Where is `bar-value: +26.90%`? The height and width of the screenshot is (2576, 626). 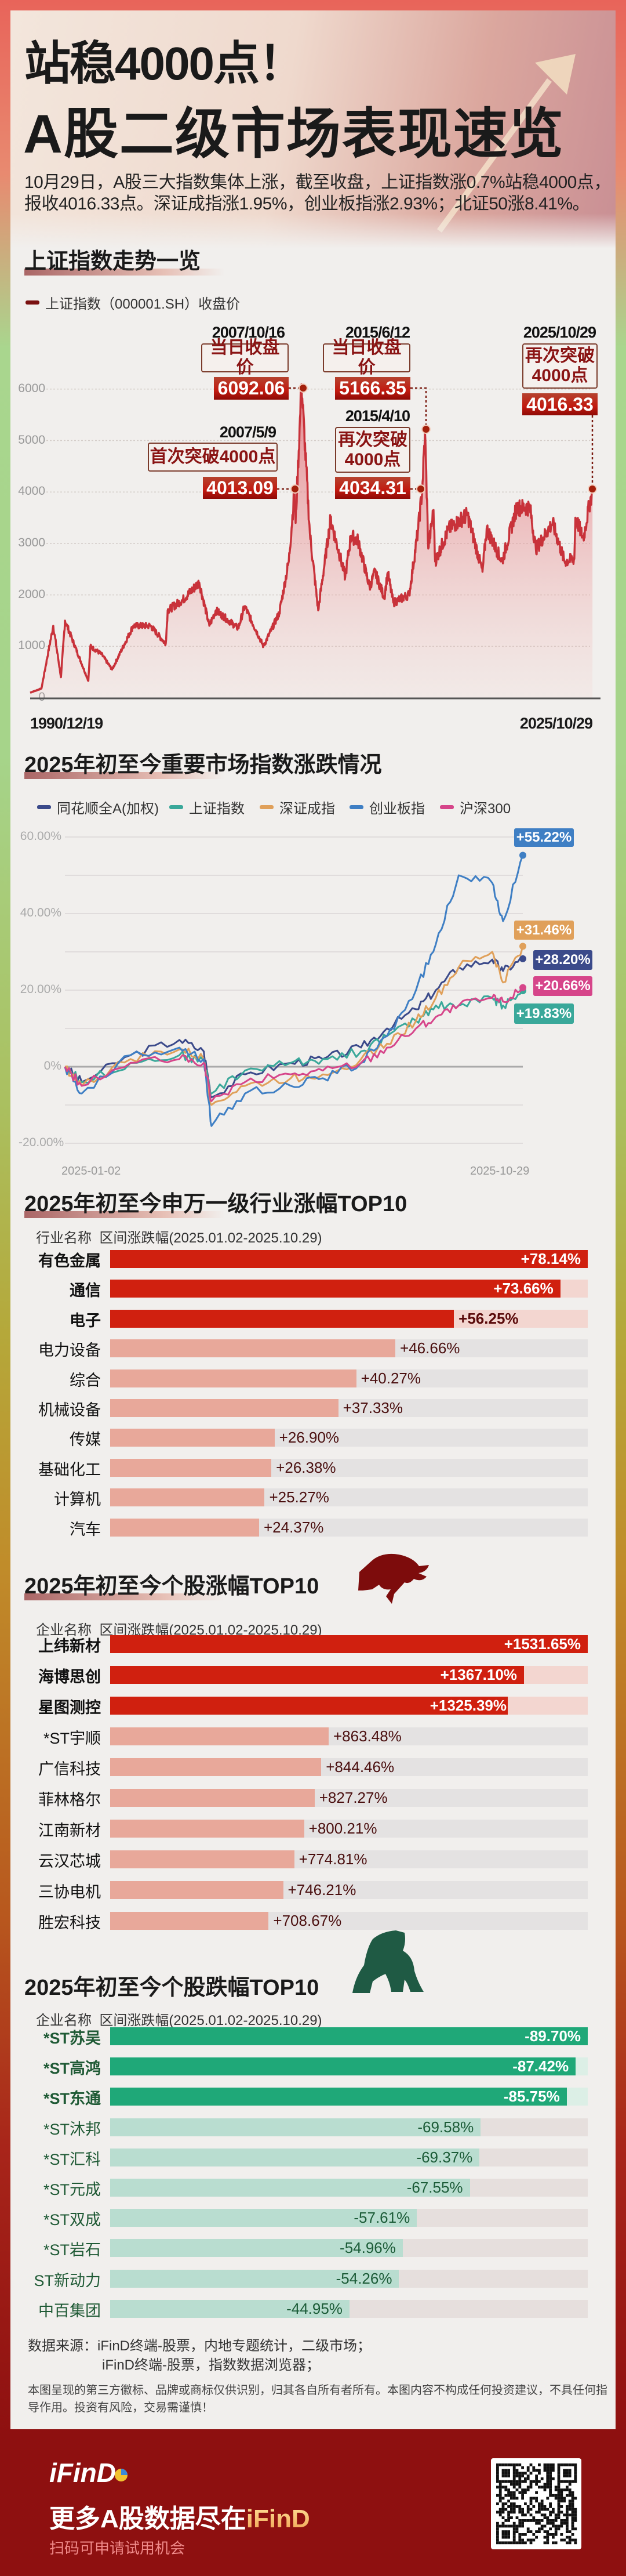
bar-value: +26.90% is located at coordinates (309, 1438).